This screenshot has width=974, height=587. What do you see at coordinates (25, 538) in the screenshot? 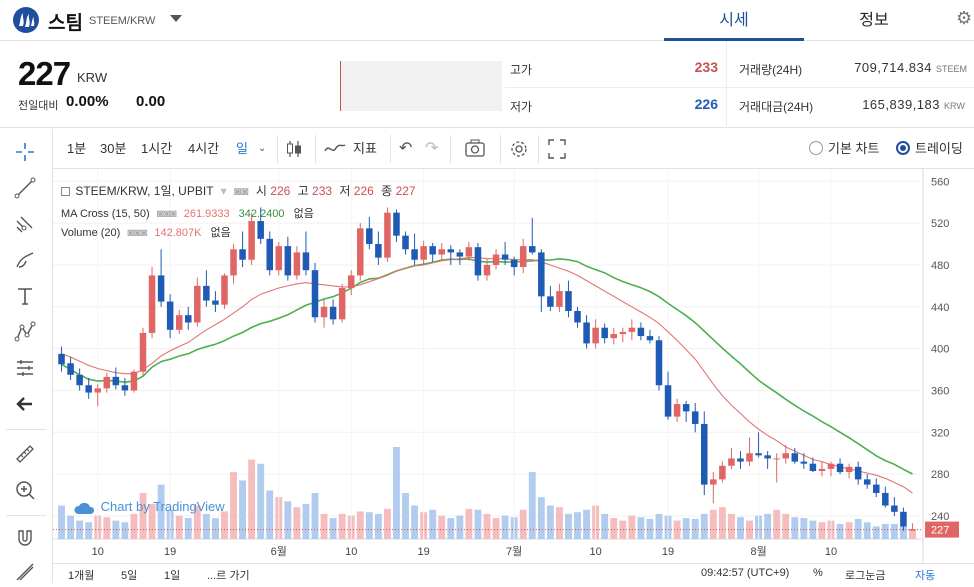
I see `magnet-icon` at bounding box center [25, 538].